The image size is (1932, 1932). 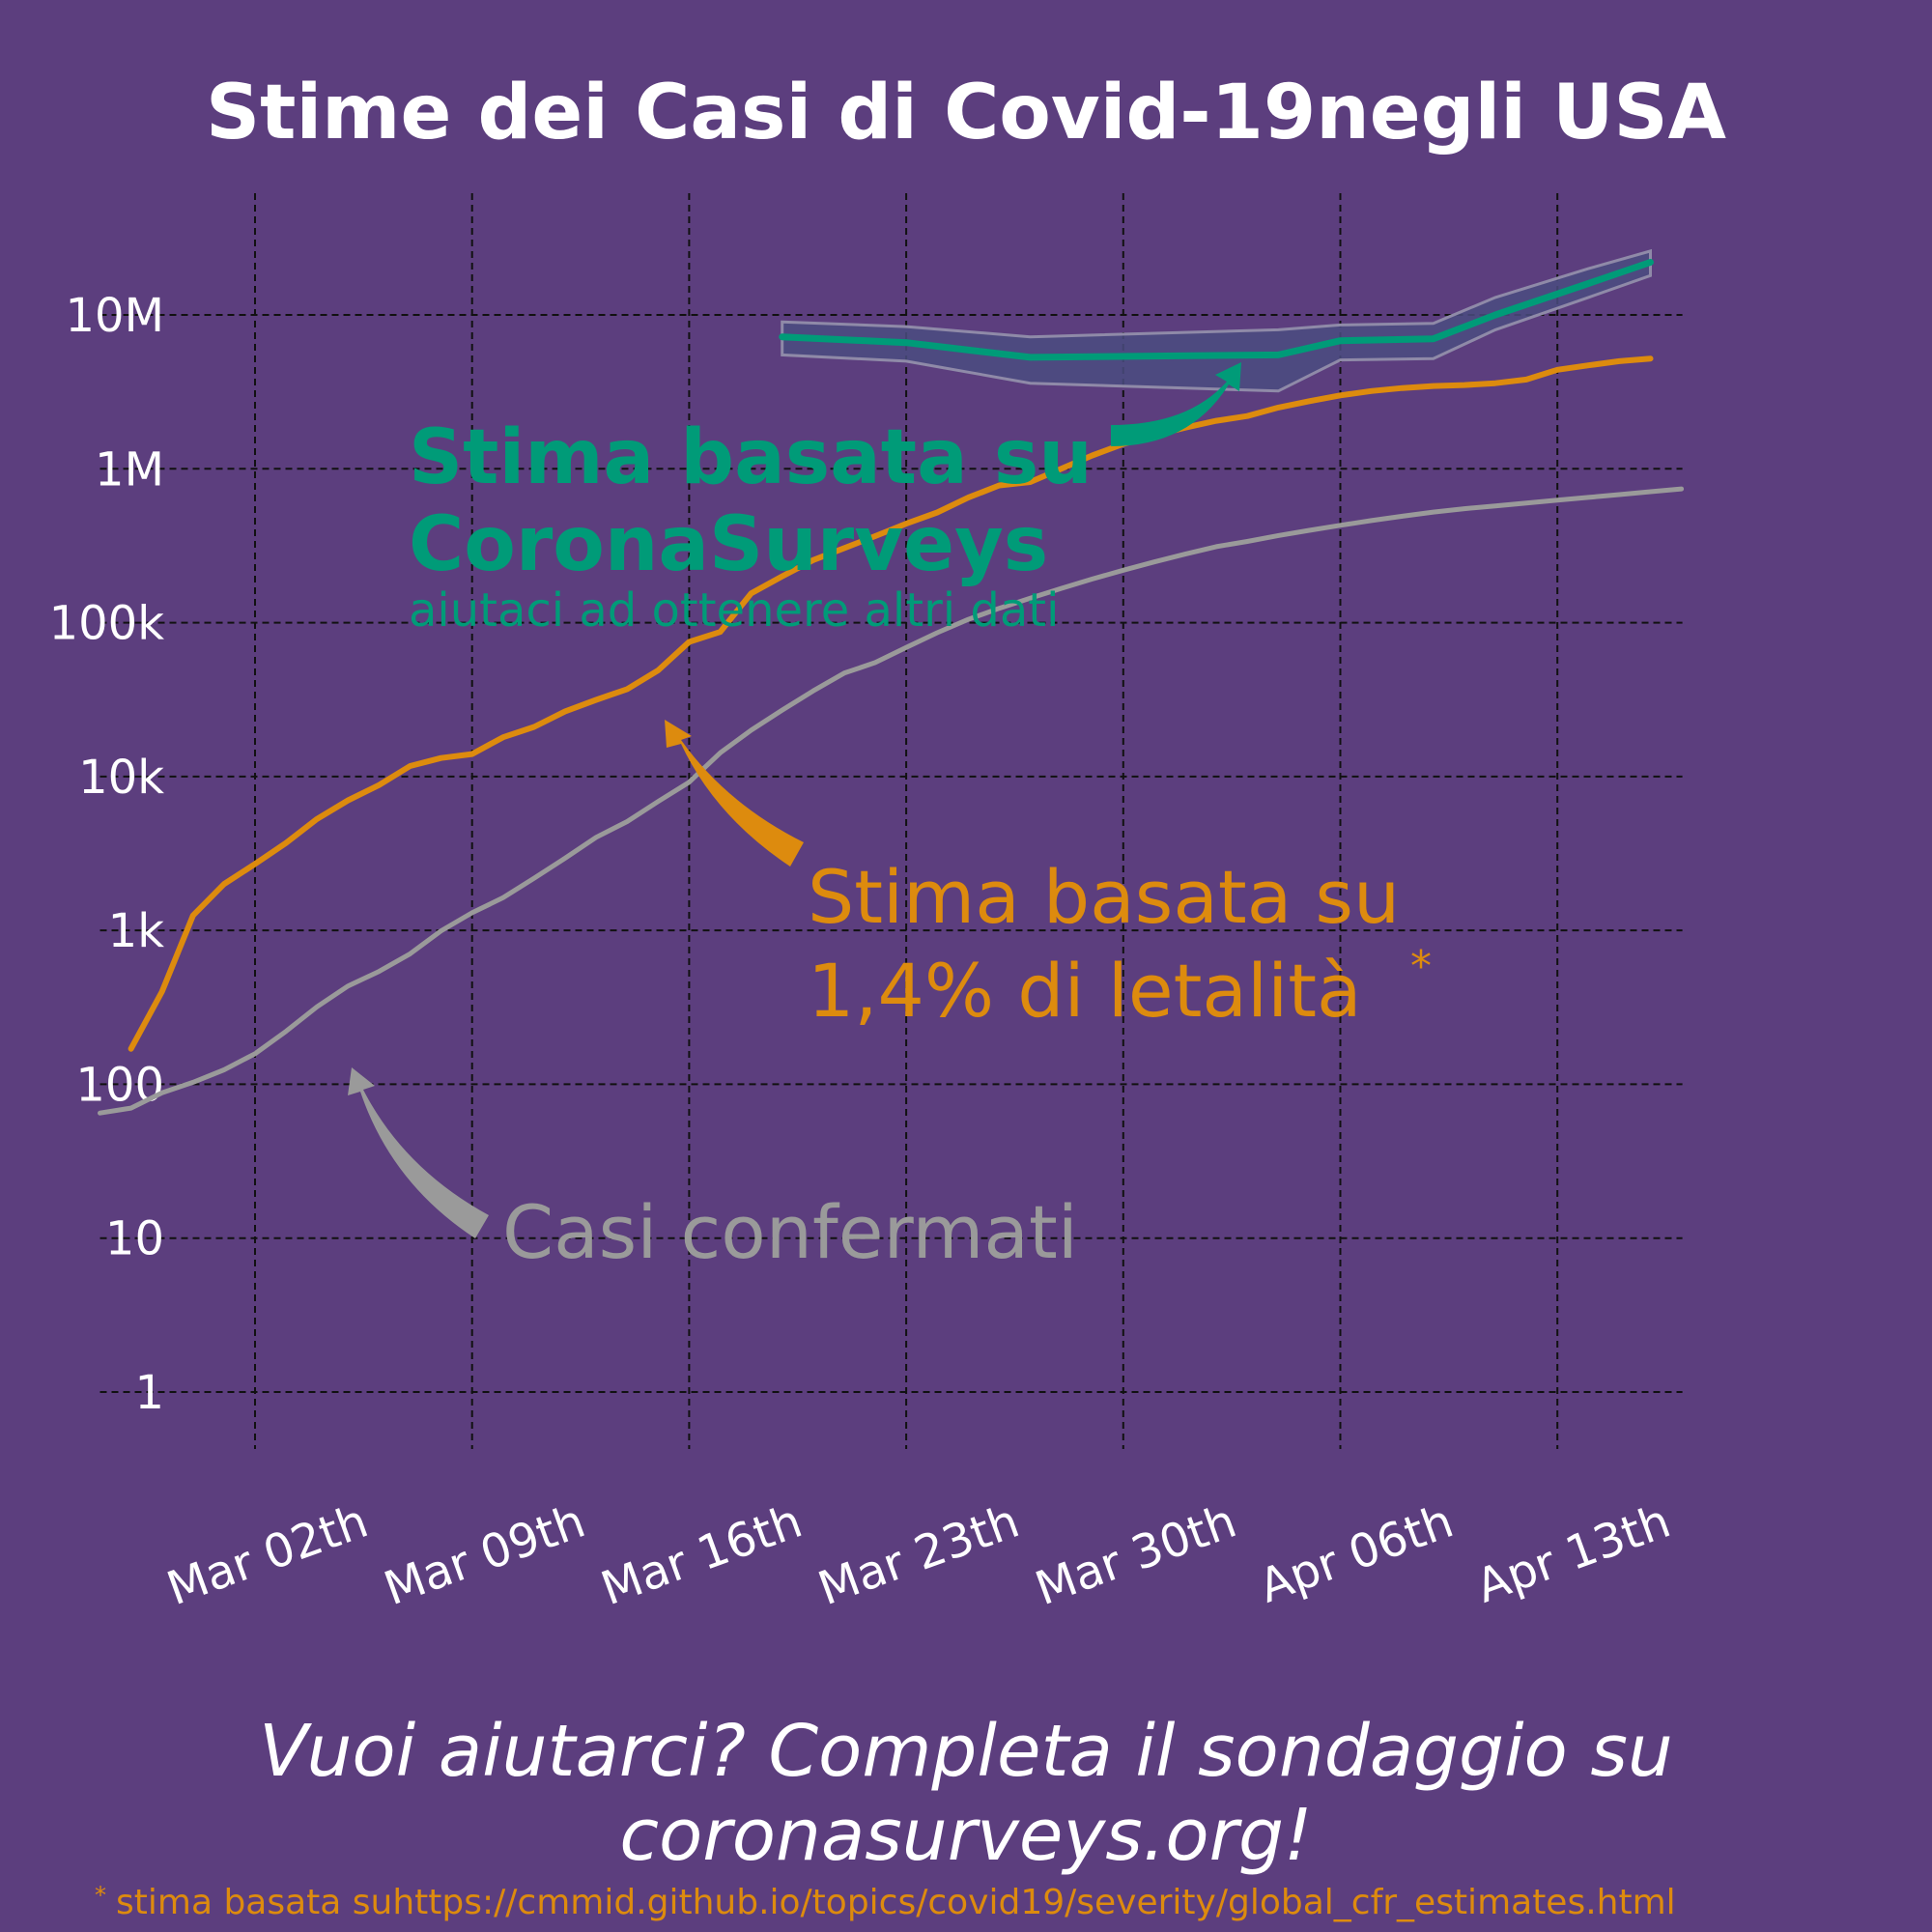 What do you see at coordinates (1104, 897) in the screenshot?
I see `cfr-label-line1: Stima basata su` at bounding box center [1104, 897].